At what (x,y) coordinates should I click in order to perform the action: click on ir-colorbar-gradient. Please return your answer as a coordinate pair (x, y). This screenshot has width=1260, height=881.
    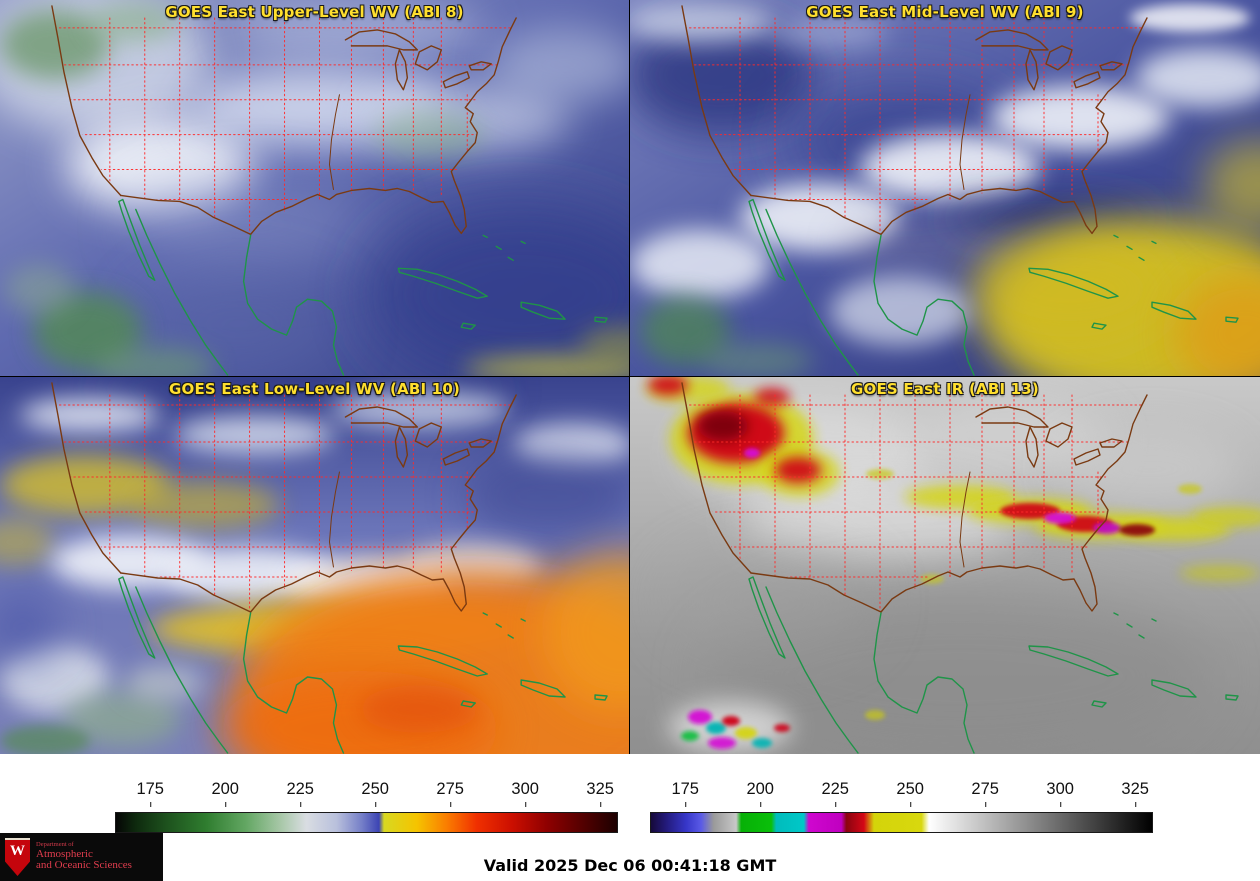
    Looking at the image, I should click on (901, 822).